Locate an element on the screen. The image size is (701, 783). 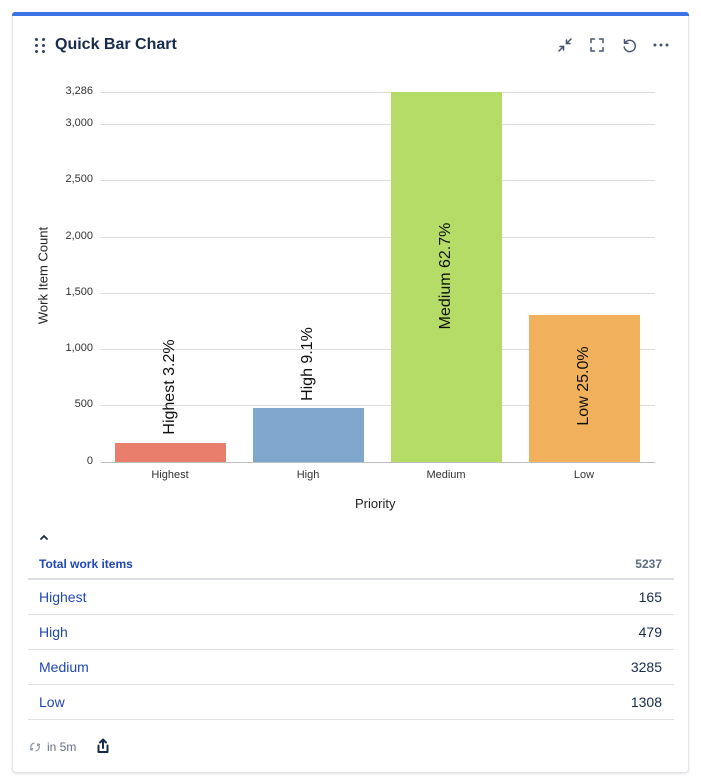
table-row: Highest 165 is located at coordinates (351, 597).